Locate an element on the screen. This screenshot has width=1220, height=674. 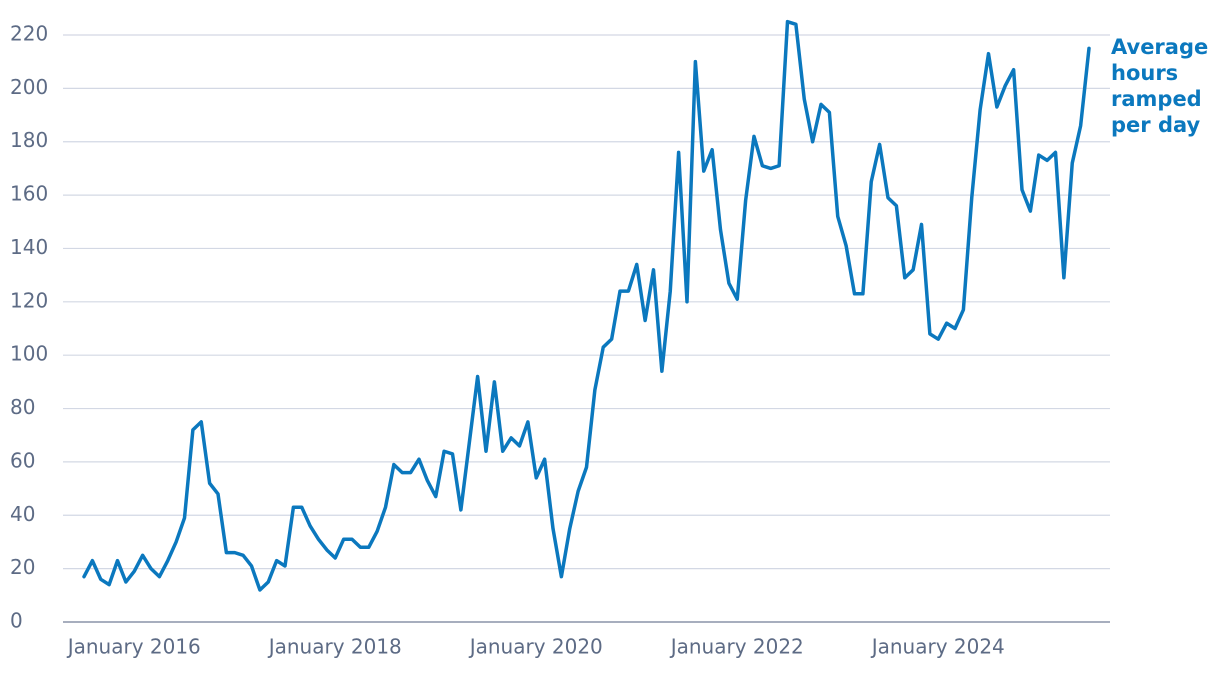
x-tick-label: January 2020 is located at coordinates (535, 647).